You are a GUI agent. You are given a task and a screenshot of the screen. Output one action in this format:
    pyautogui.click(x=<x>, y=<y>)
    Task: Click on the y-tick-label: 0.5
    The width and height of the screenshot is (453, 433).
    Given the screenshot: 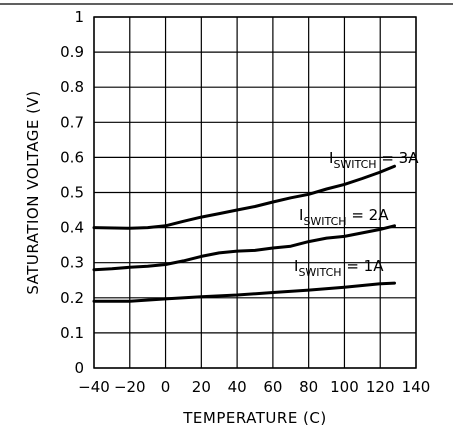 What is the action you would take?
    pyautogui.click(x=72, y=193)
    